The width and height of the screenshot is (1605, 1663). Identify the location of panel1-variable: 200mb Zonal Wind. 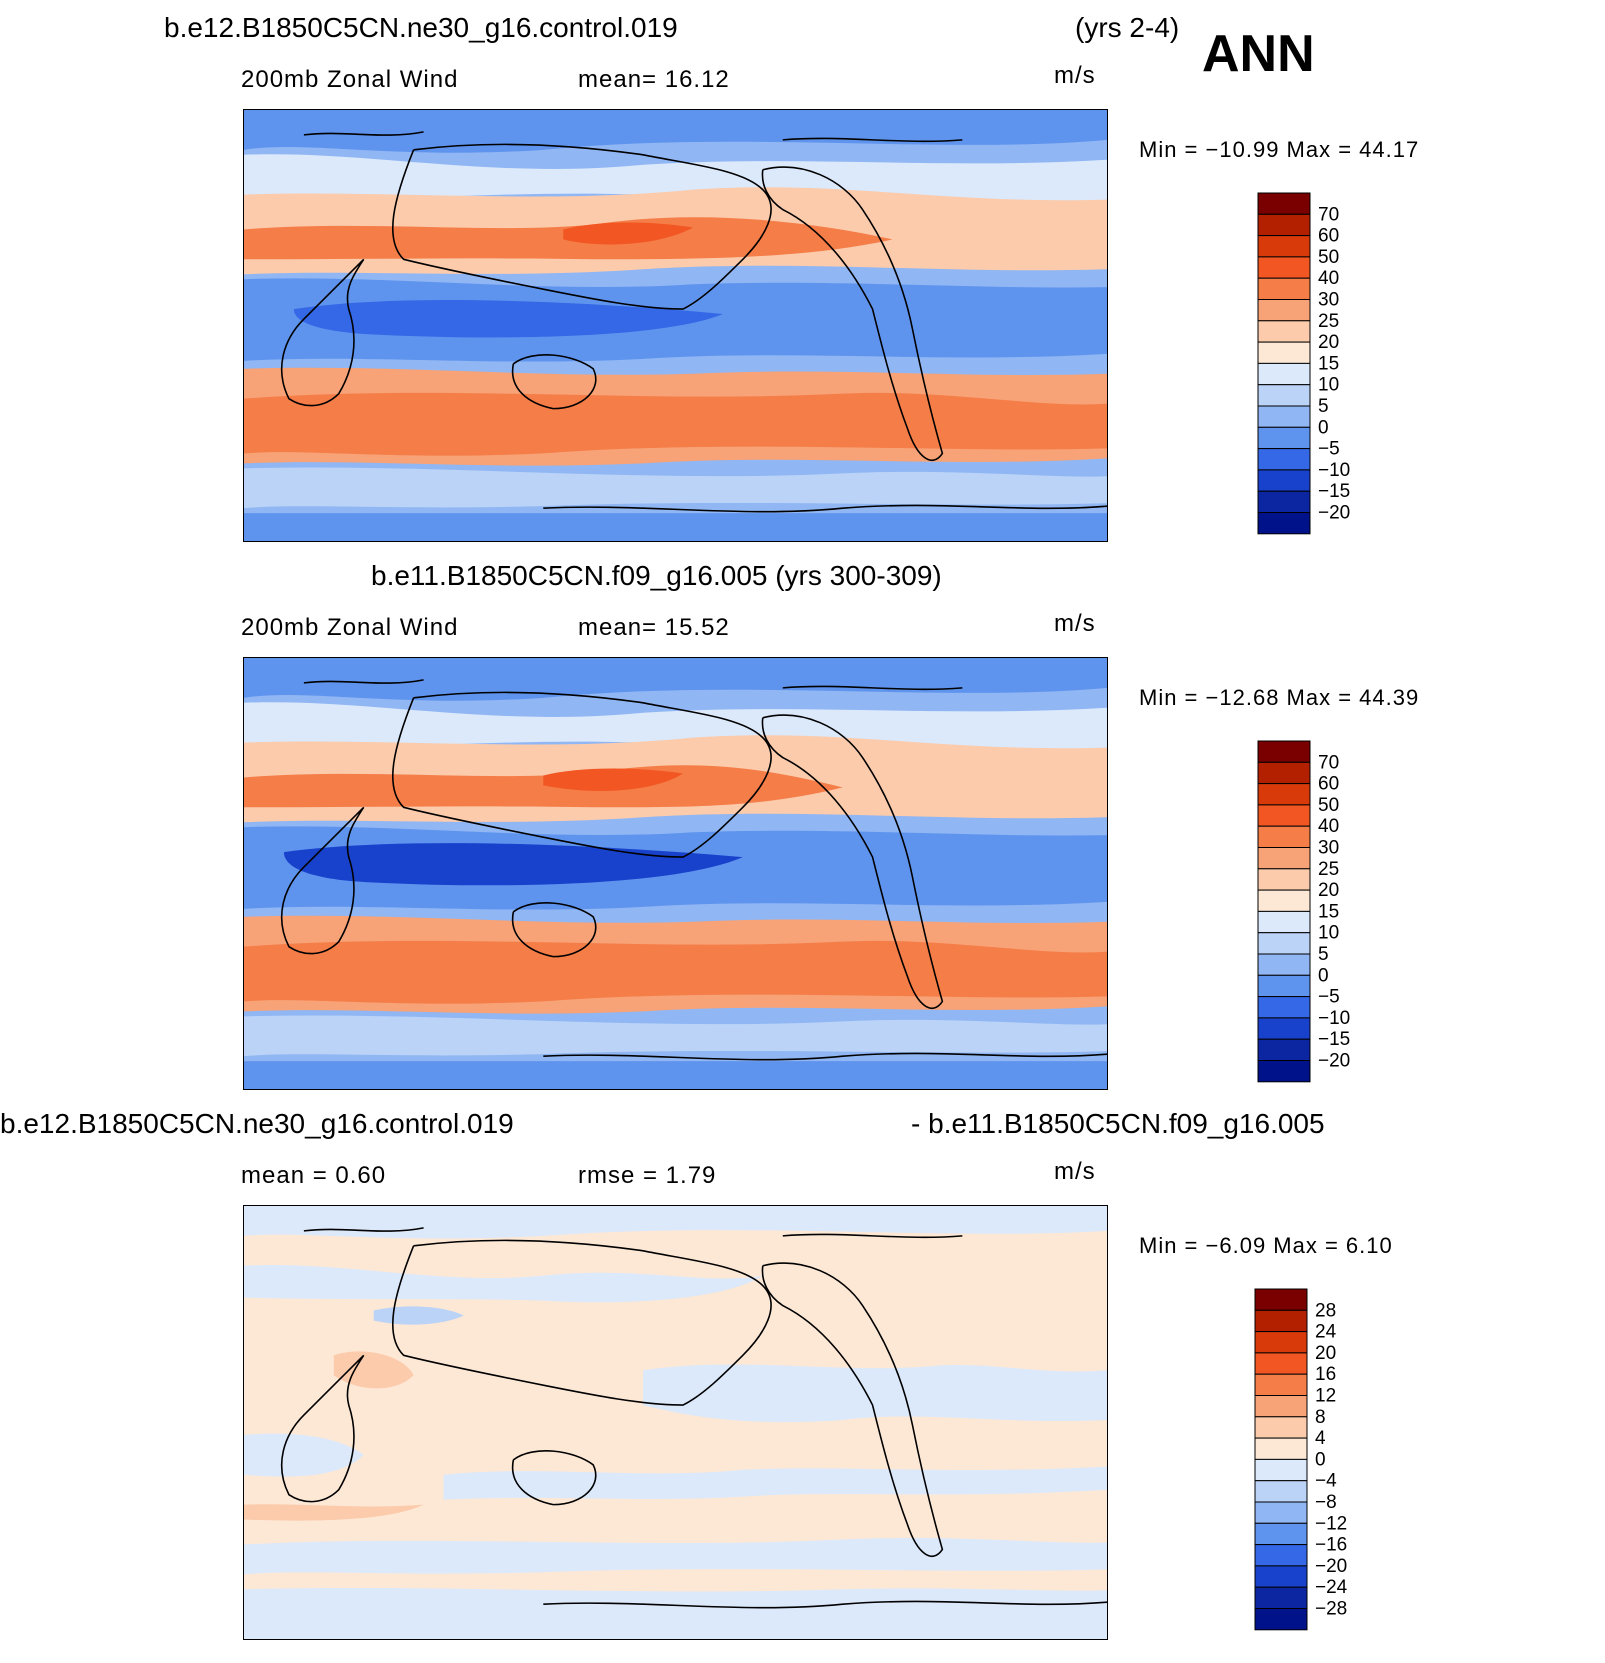
(350, 79).